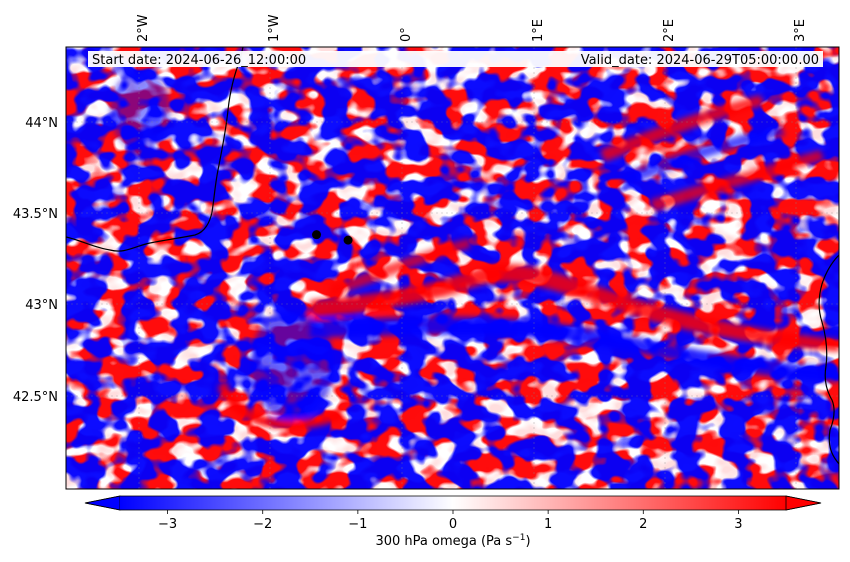  What do you see at coordinates (538, 30) in the screenshot?
I see `lon-tick-label: 1°E` at bounding box center [538, 30].